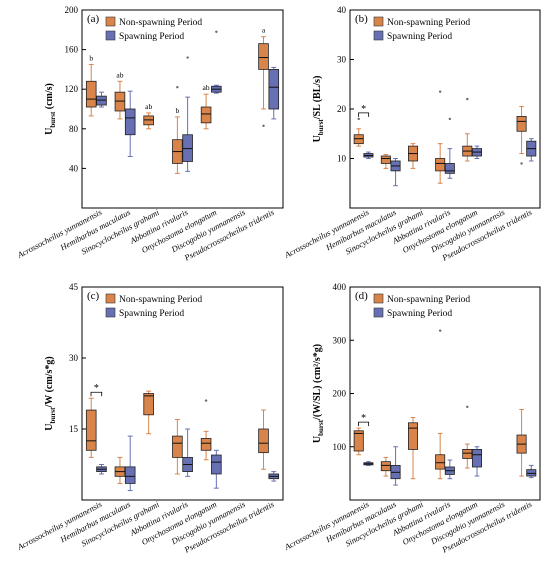 The width and height of the screenshot is (550, 566). Describe the element at coordinates (263, 77) in the screenshot. I see `box-non-spawning: a` at that location.